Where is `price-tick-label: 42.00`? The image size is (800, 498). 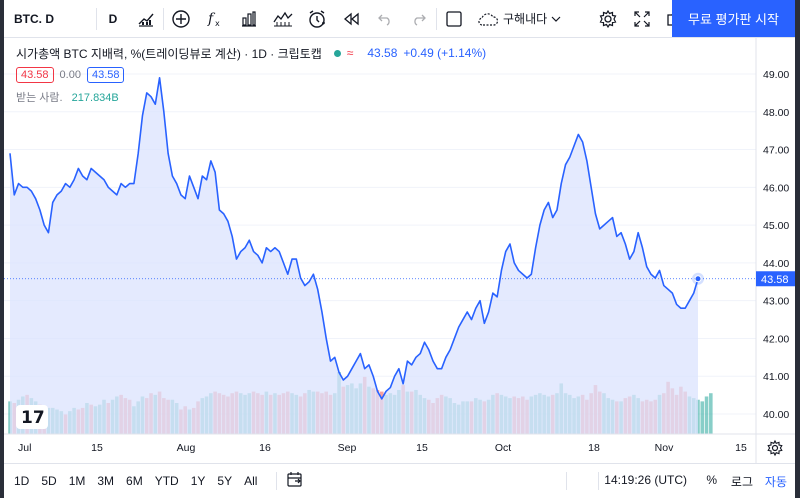 price-tick-label: 42.00 is located at coordinates (776, 339).